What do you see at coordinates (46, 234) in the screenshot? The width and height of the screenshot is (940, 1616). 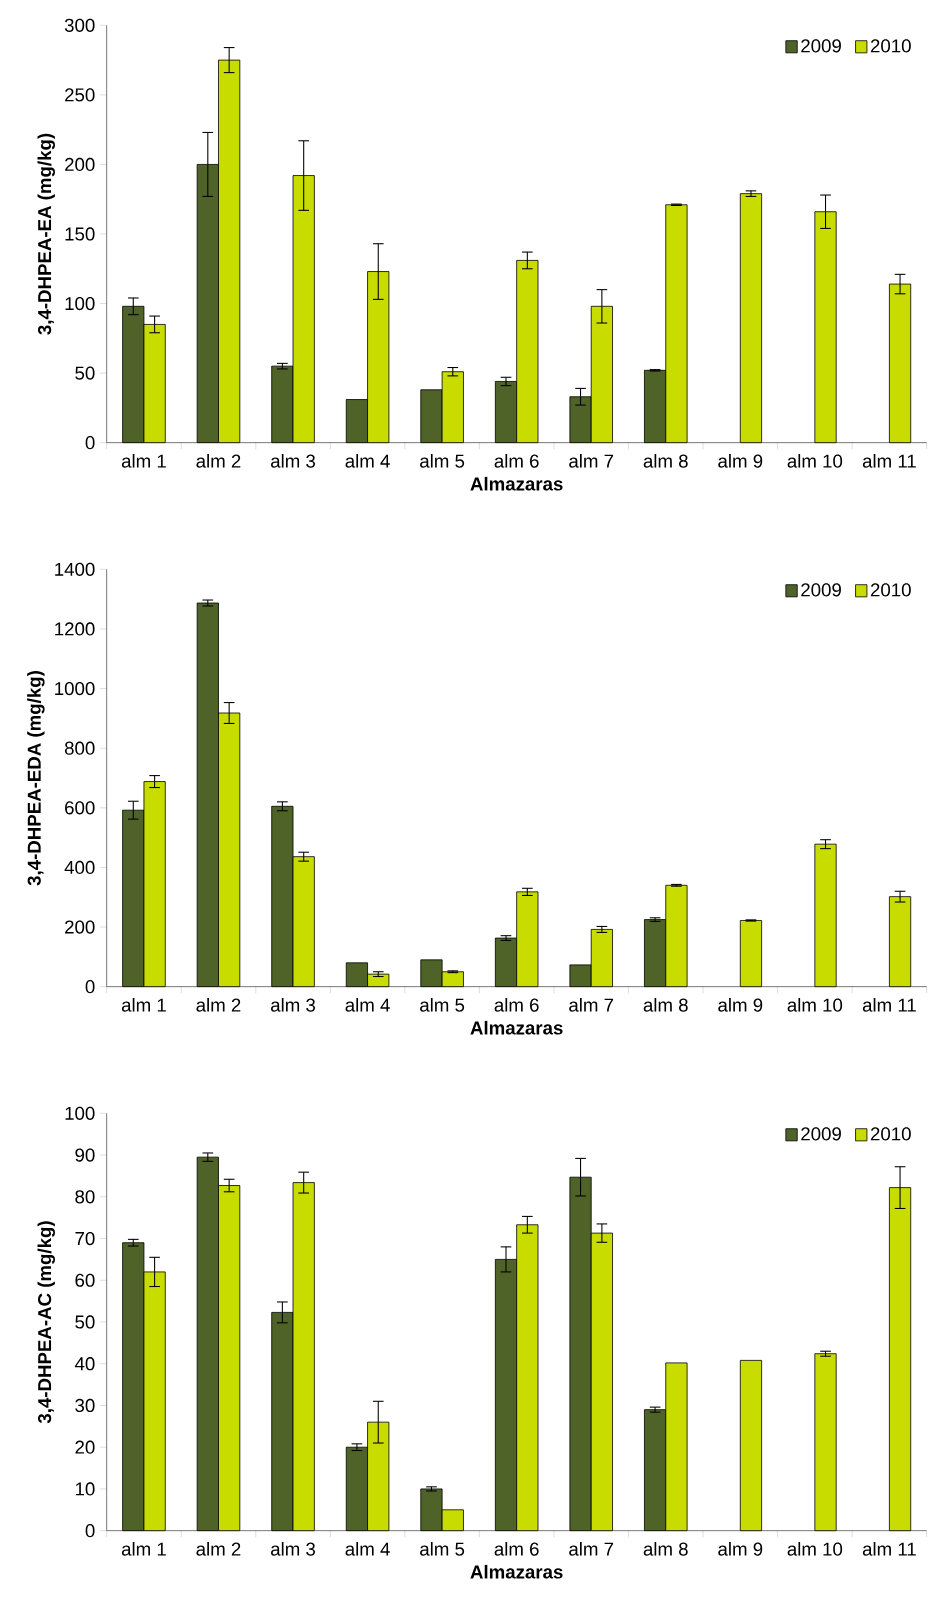 I see `y-axis-title: 3,4-DHPEA-EA (mg/kg)` at bounding box center [46, 234].